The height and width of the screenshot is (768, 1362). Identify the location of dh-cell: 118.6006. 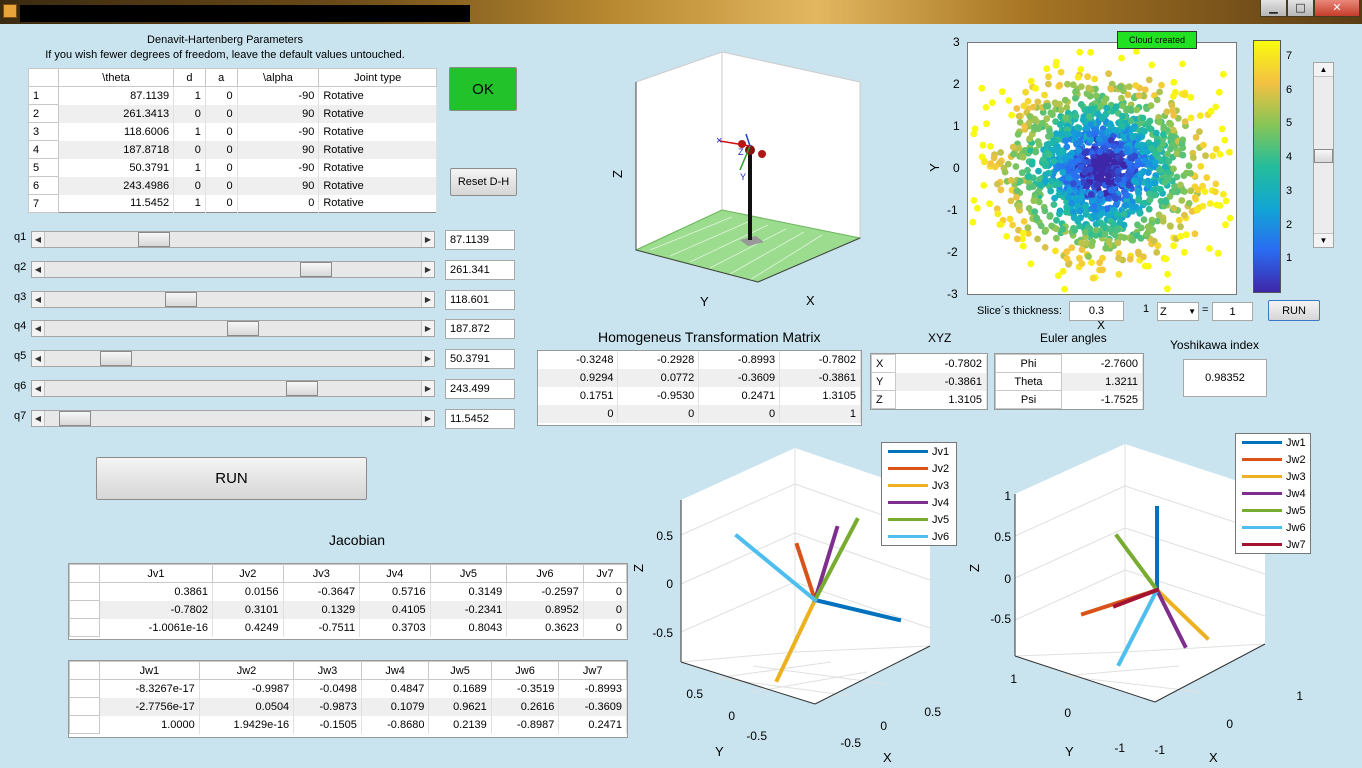
(116, 131).